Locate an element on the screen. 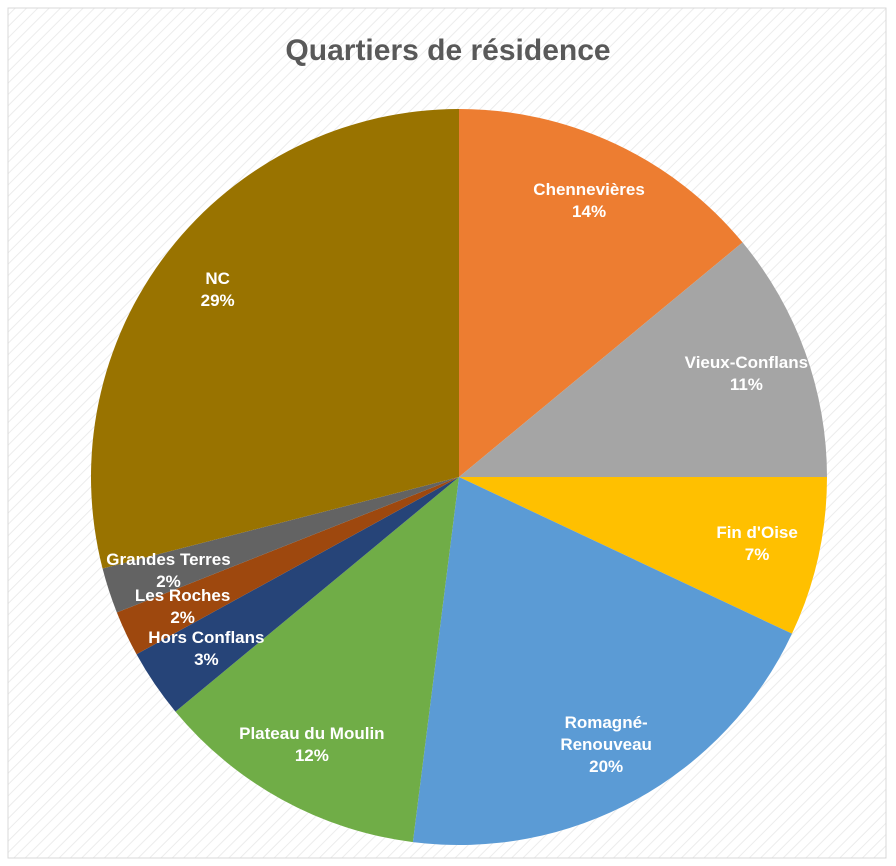  data-label: NC 29% is located at coordinates (218, 290).